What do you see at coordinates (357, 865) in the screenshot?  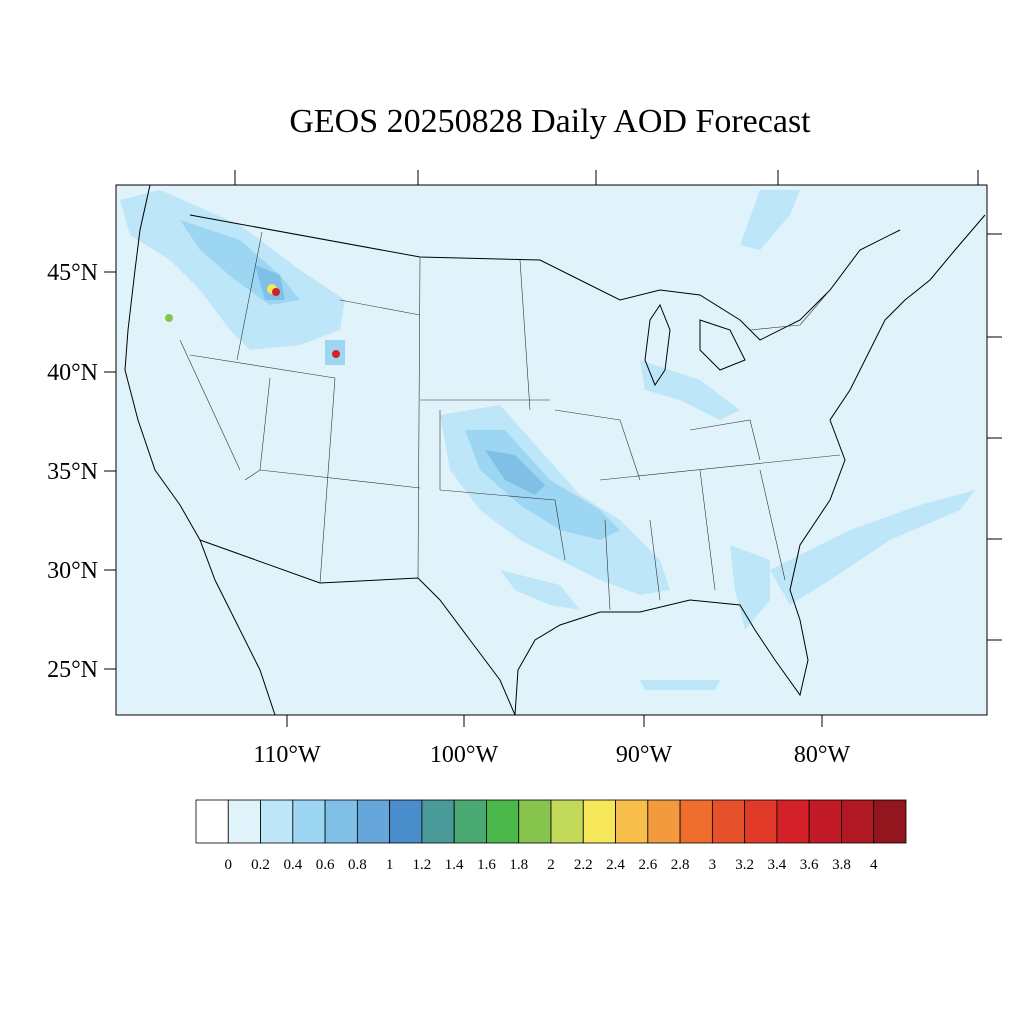 I see `colorbar-label: 0.8` at bounding box center [357, 865].